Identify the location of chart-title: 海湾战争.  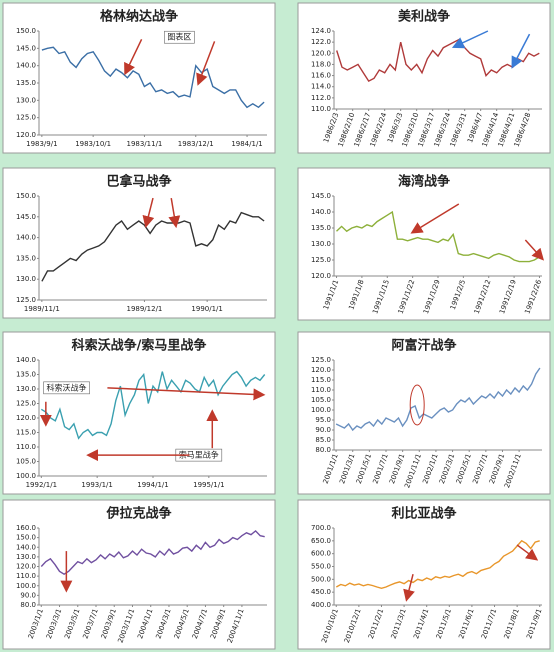
(424, 182).